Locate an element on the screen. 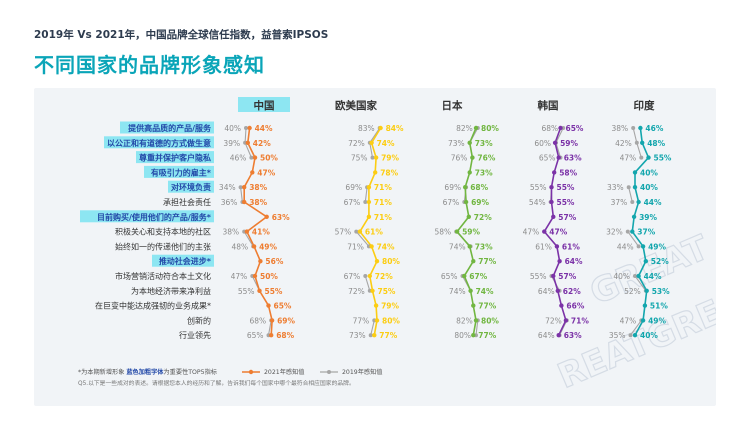  data-label-2021: 62% is located at coordinates (572, 291).